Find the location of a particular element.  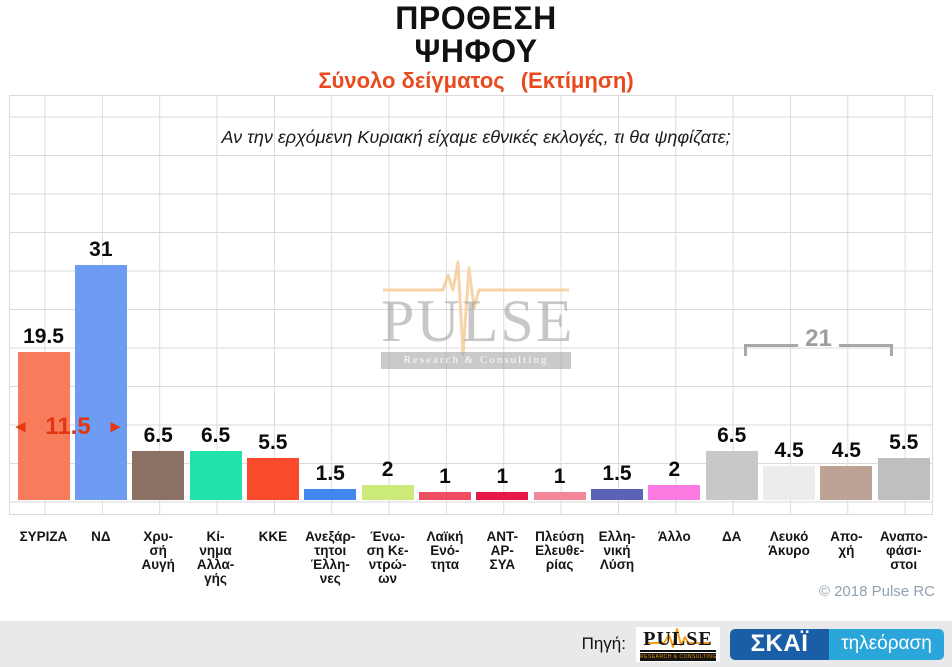

category-label: Λαϊκή Ενό- τητα is located at coordinates (445, 550).